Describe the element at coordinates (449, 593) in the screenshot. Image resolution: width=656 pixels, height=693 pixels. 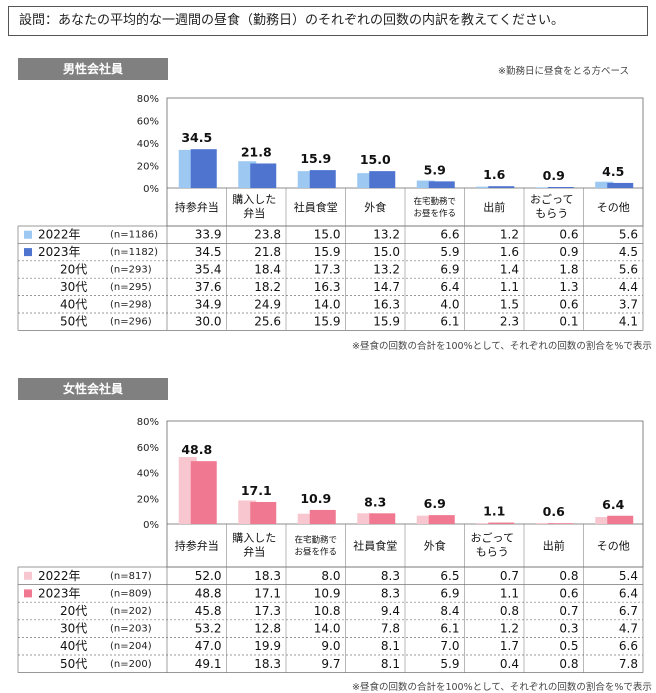
I see `table-cell-female-1-4: 6.9` at that location.